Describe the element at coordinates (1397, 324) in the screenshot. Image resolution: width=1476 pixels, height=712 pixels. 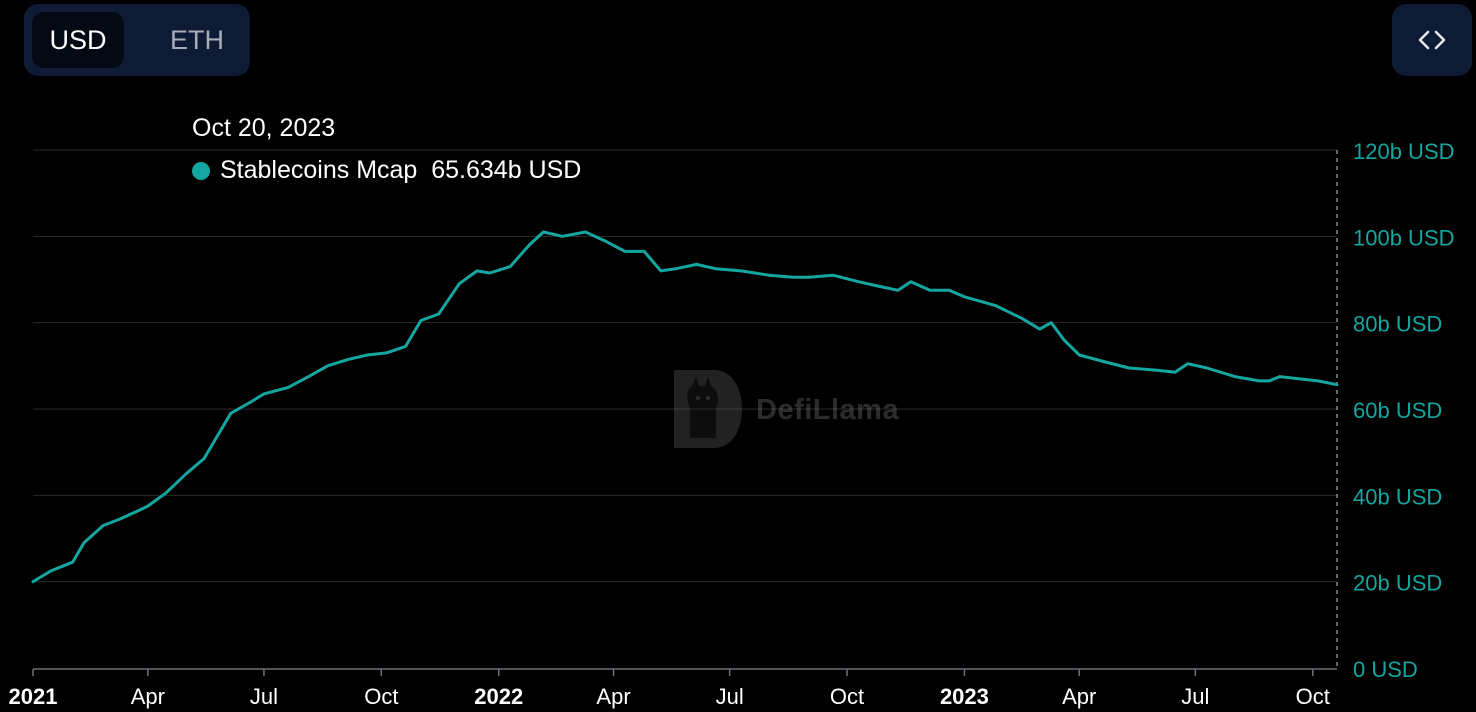
I see `y-tick-label: 80b USD` at that location.